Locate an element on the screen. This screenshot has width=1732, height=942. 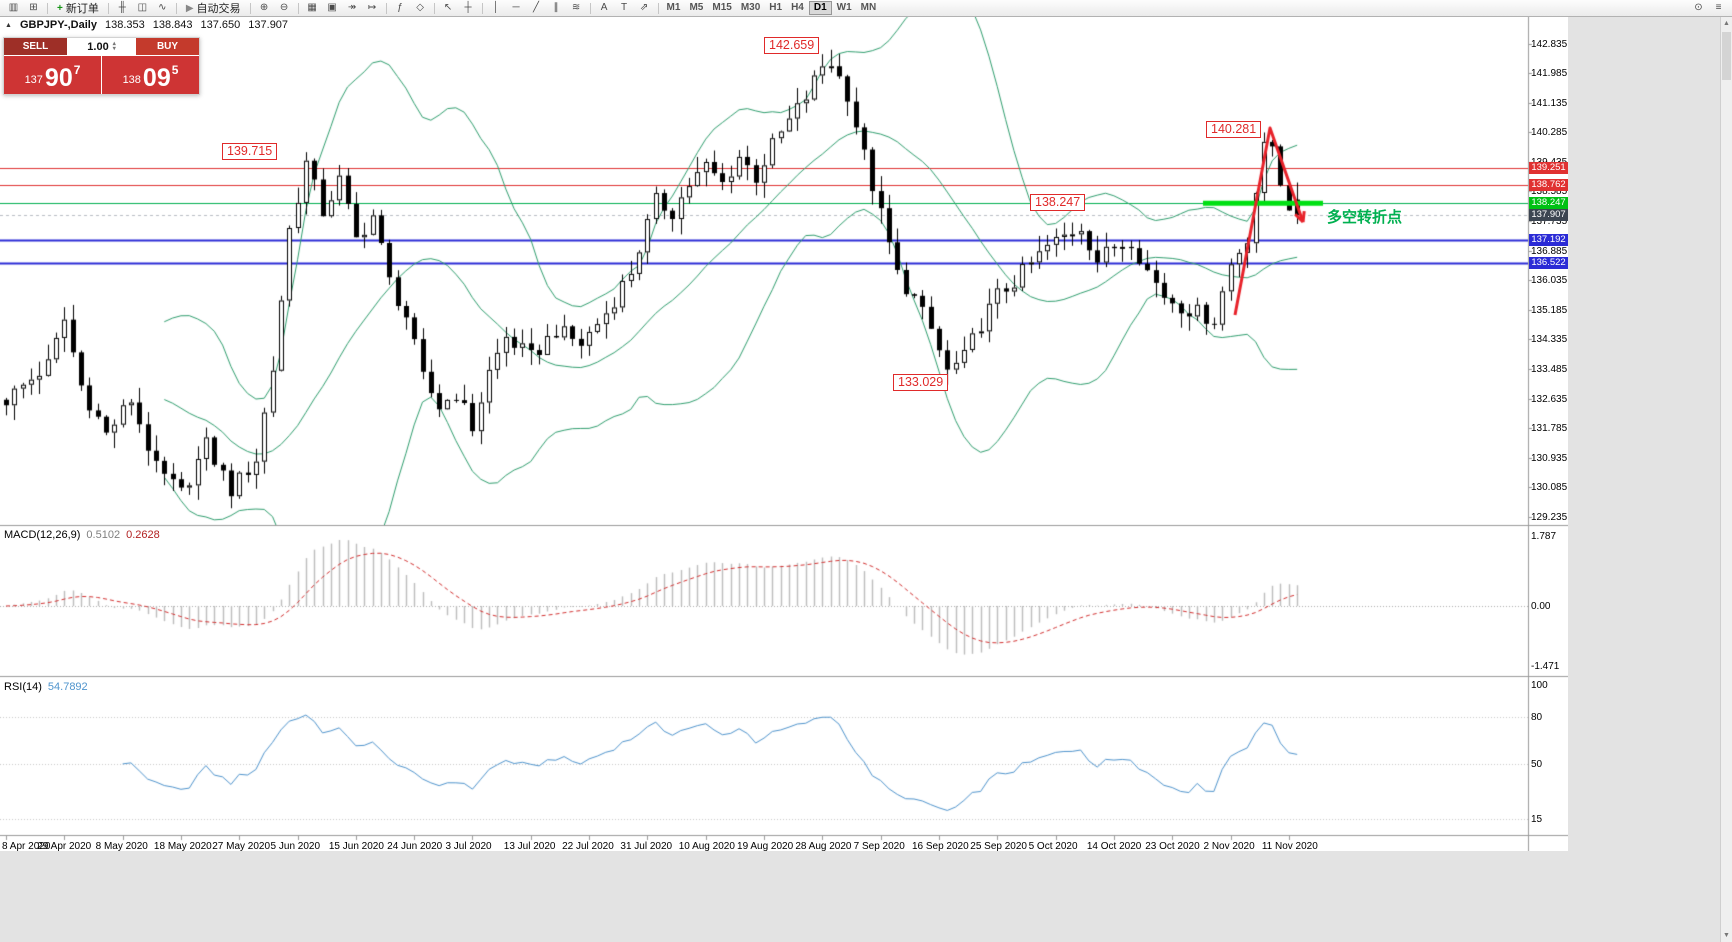
timeframe-h4-button: H4 is located at coordinates (797, 7).